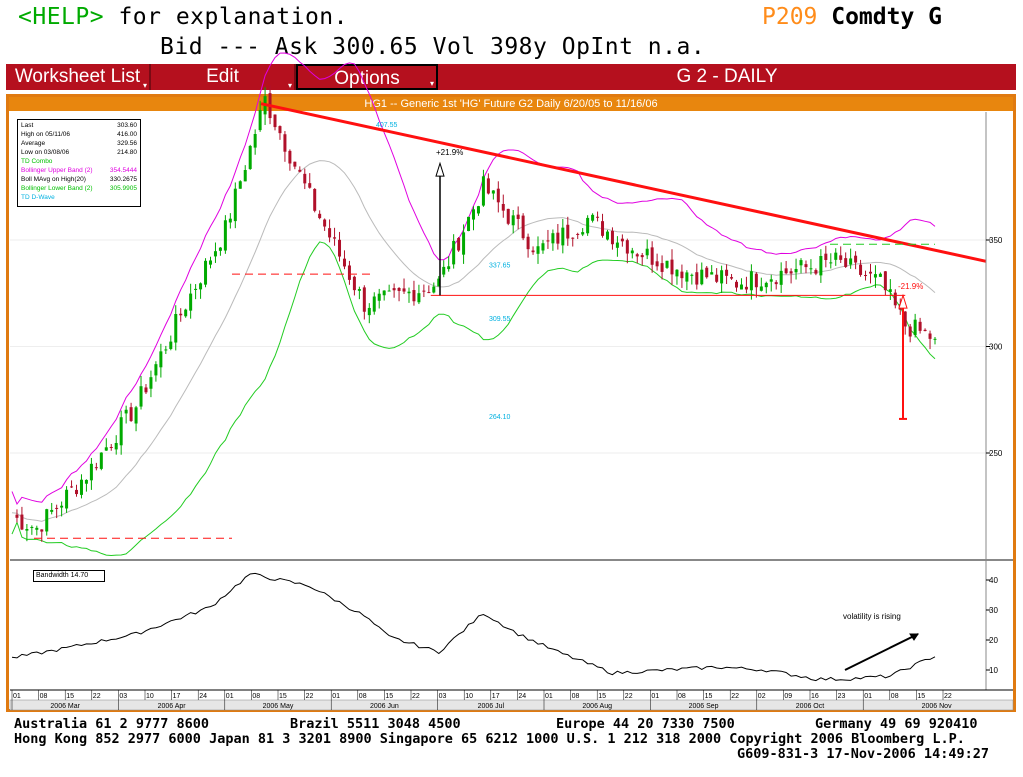 This screenshot has height=777, width=1023. Describe the element at coordinates (993, 640) in the screenshot. I see `y-tick-label: 20` at that location.